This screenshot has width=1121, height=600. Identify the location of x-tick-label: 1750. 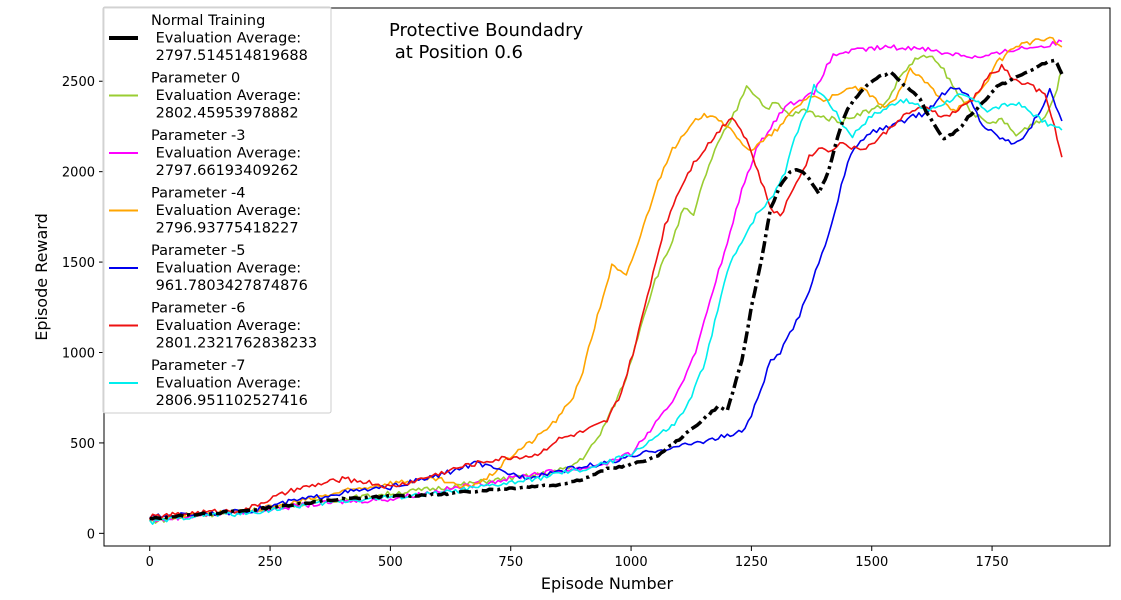
(992, 562).